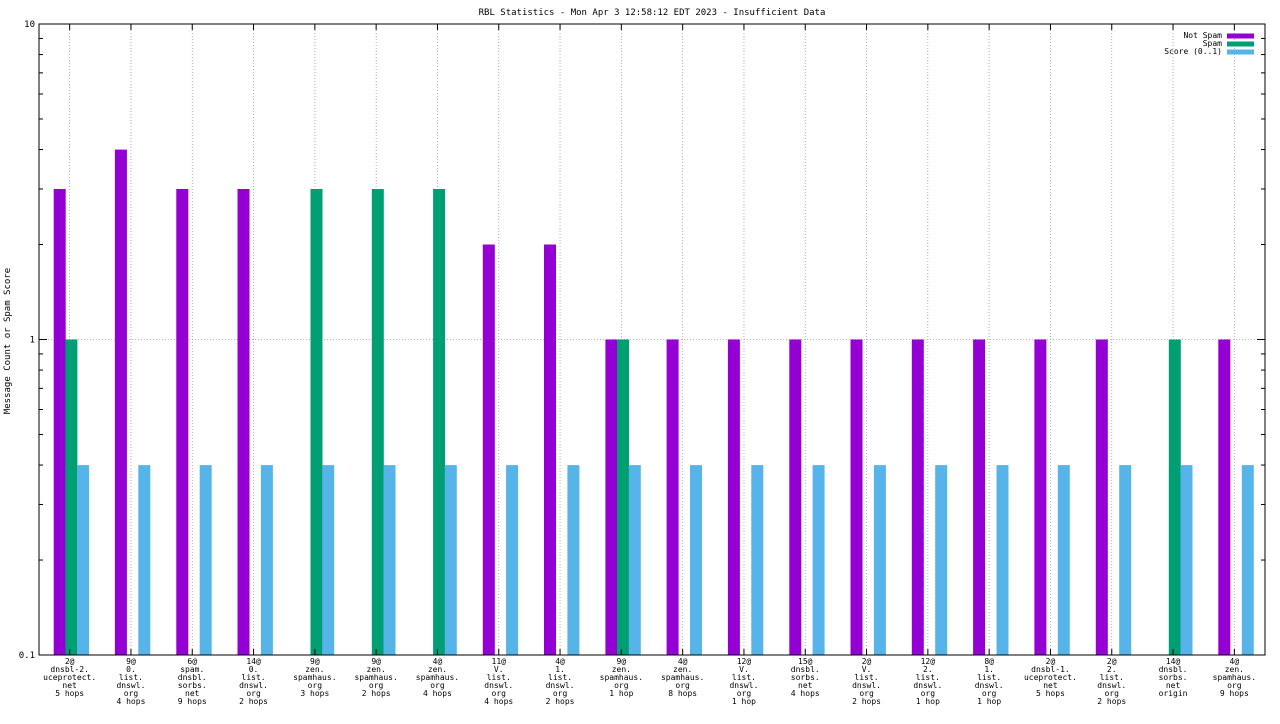 The image size is (1280, 724). What do you see at coordinates (621, 677) in the screenshot?
I see `x-tick-label: 9@ zen. spamhaus. org 1 hop` at bounding box center [621, 677].